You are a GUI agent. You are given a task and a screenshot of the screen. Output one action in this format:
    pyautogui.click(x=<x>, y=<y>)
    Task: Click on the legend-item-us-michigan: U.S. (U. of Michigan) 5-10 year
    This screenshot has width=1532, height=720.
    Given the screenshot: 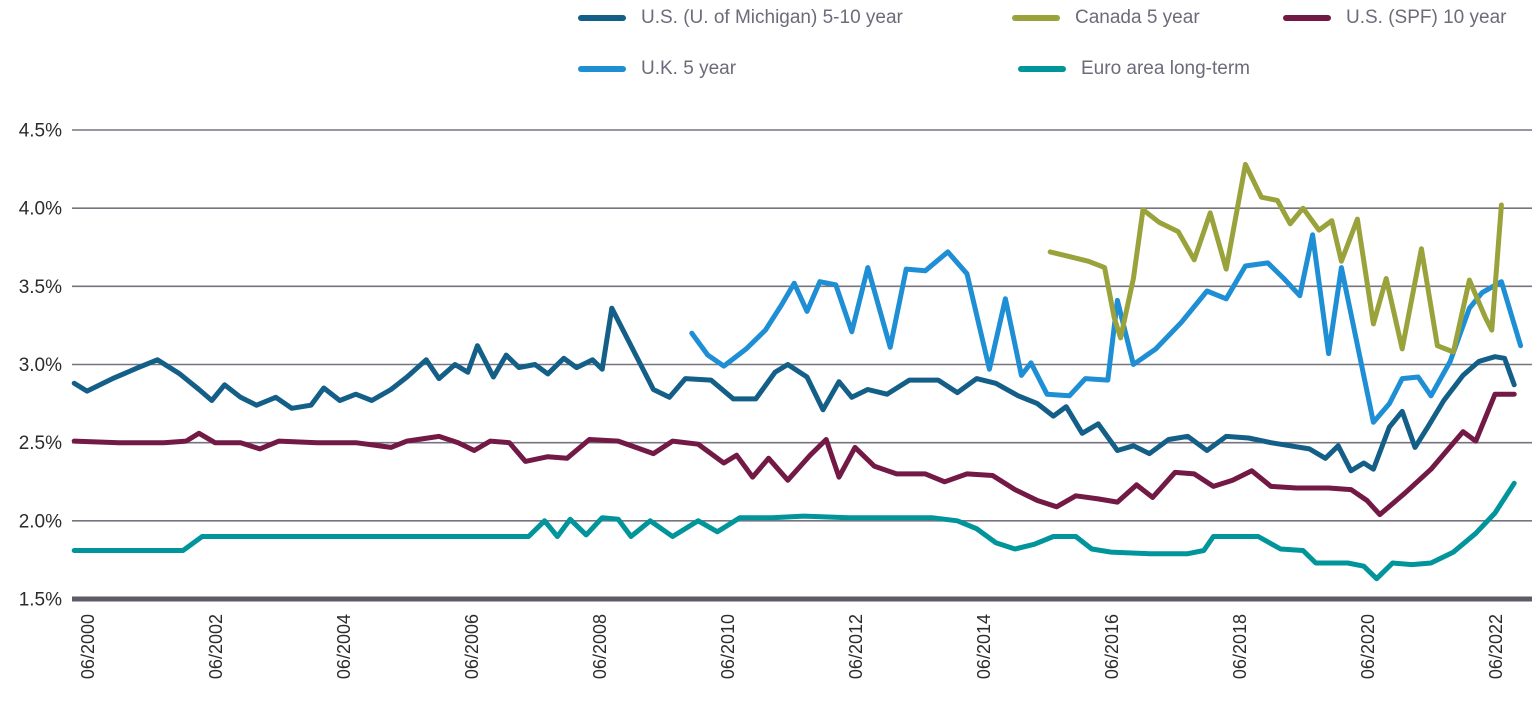 What is the action you would take?
    pyautogui.click(x=740, y=18)
    